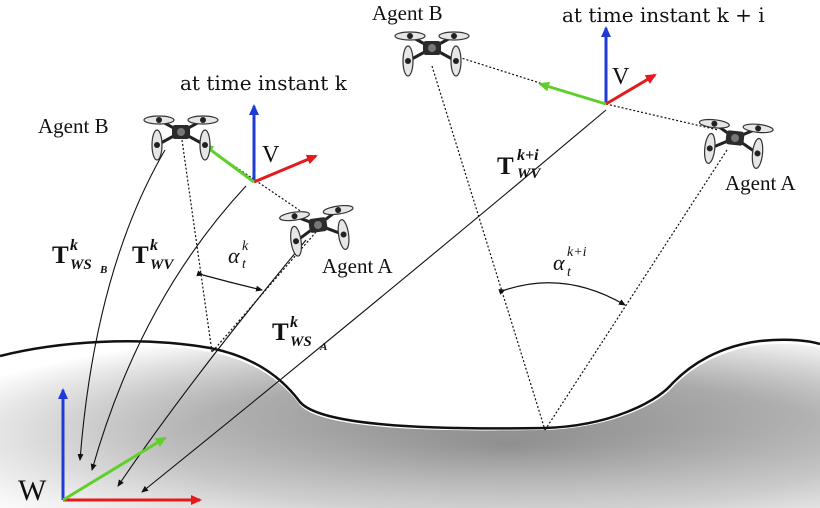 The height and width of the screenshot is (508, 820). What do you see at coordinates (79, 256) in the screenshot?
I see `transform-ws-b: T k WS B` at bounding box center [79, 256].